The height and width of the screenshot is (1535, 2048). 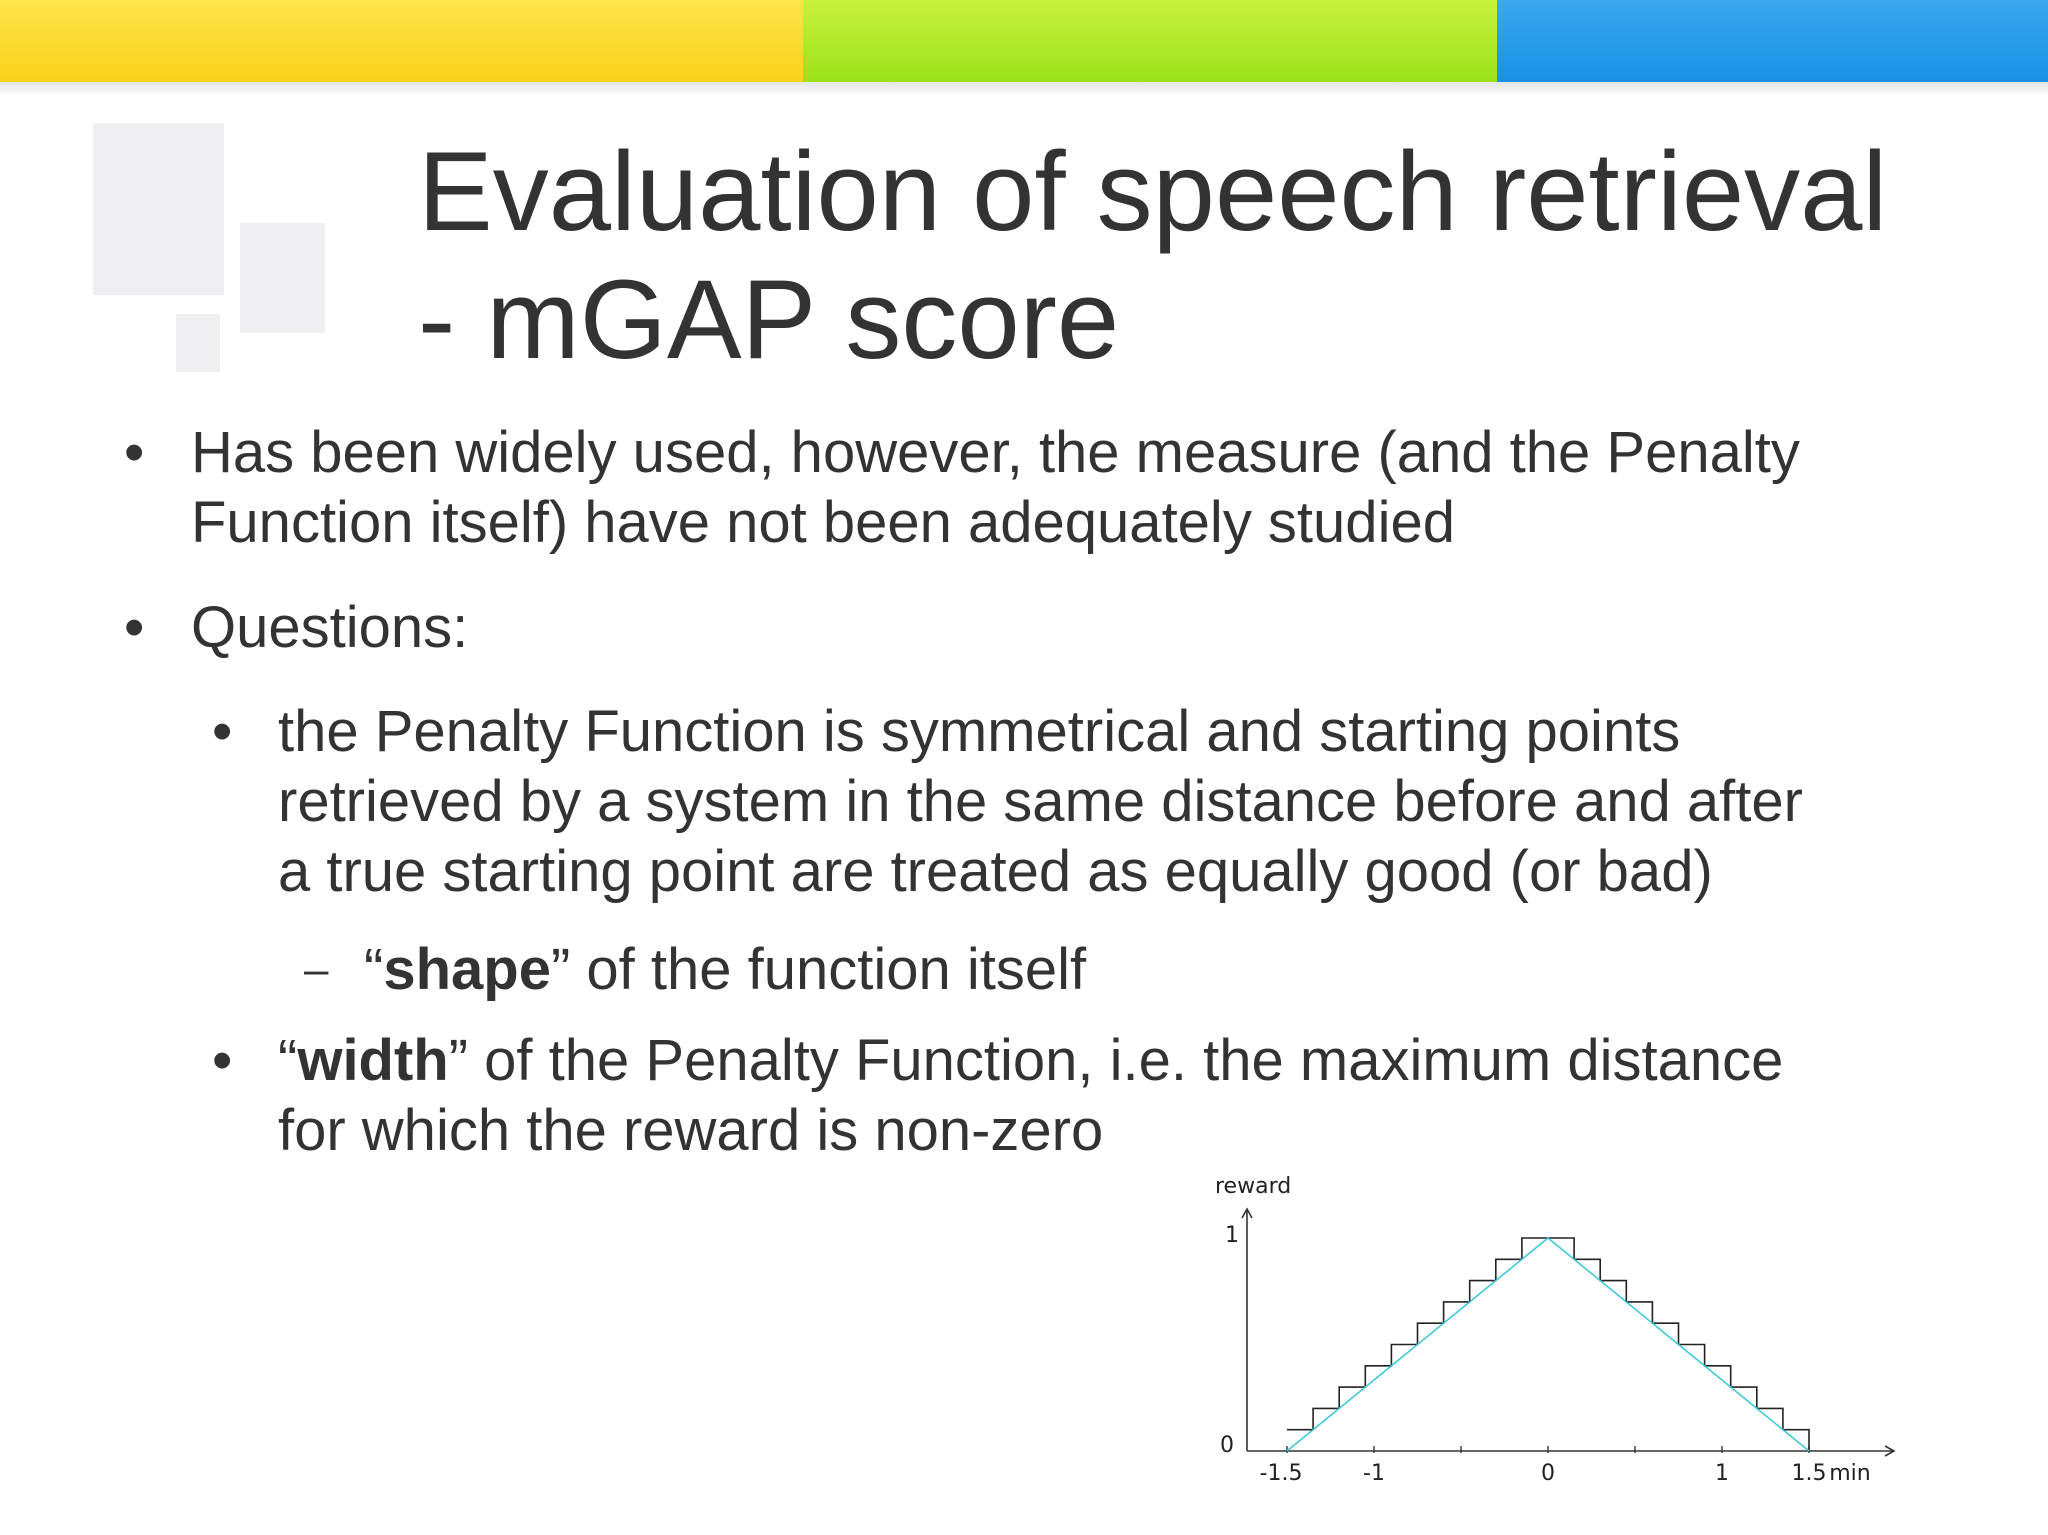 What do you see at coordinates (769, 319) in the screenshot?
I see `slide-title-line-2: - mGAP score` at bounding box center [769, 319].